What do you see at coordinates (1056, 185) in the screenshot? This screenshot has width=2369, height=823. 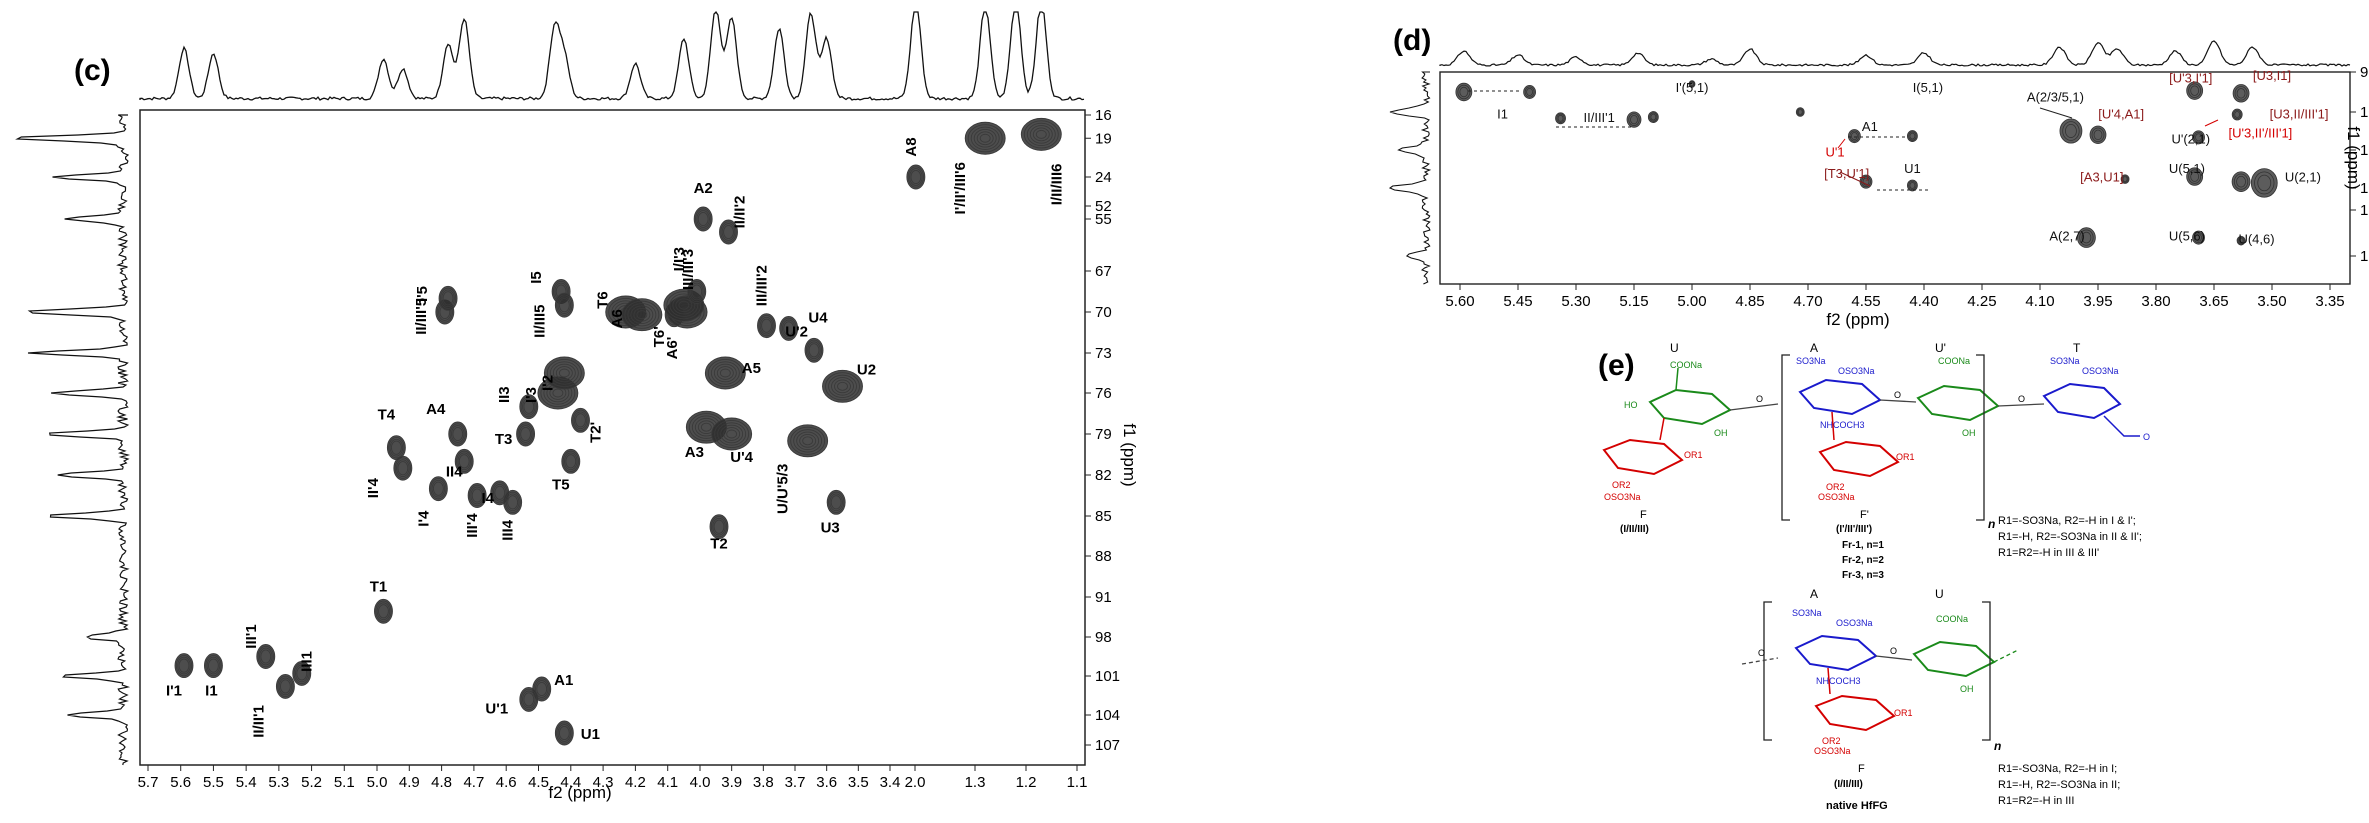 I see `c-peak-label-47: I/II/III6` at bounding box center [1056, 185].